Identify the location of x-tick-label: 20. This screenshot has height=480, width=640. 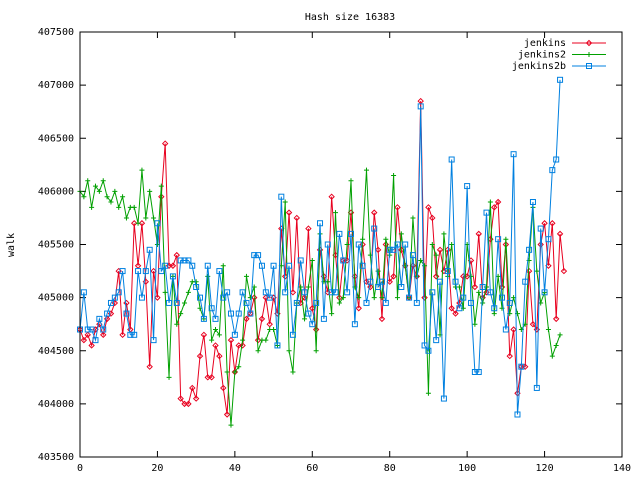
(157, 468).